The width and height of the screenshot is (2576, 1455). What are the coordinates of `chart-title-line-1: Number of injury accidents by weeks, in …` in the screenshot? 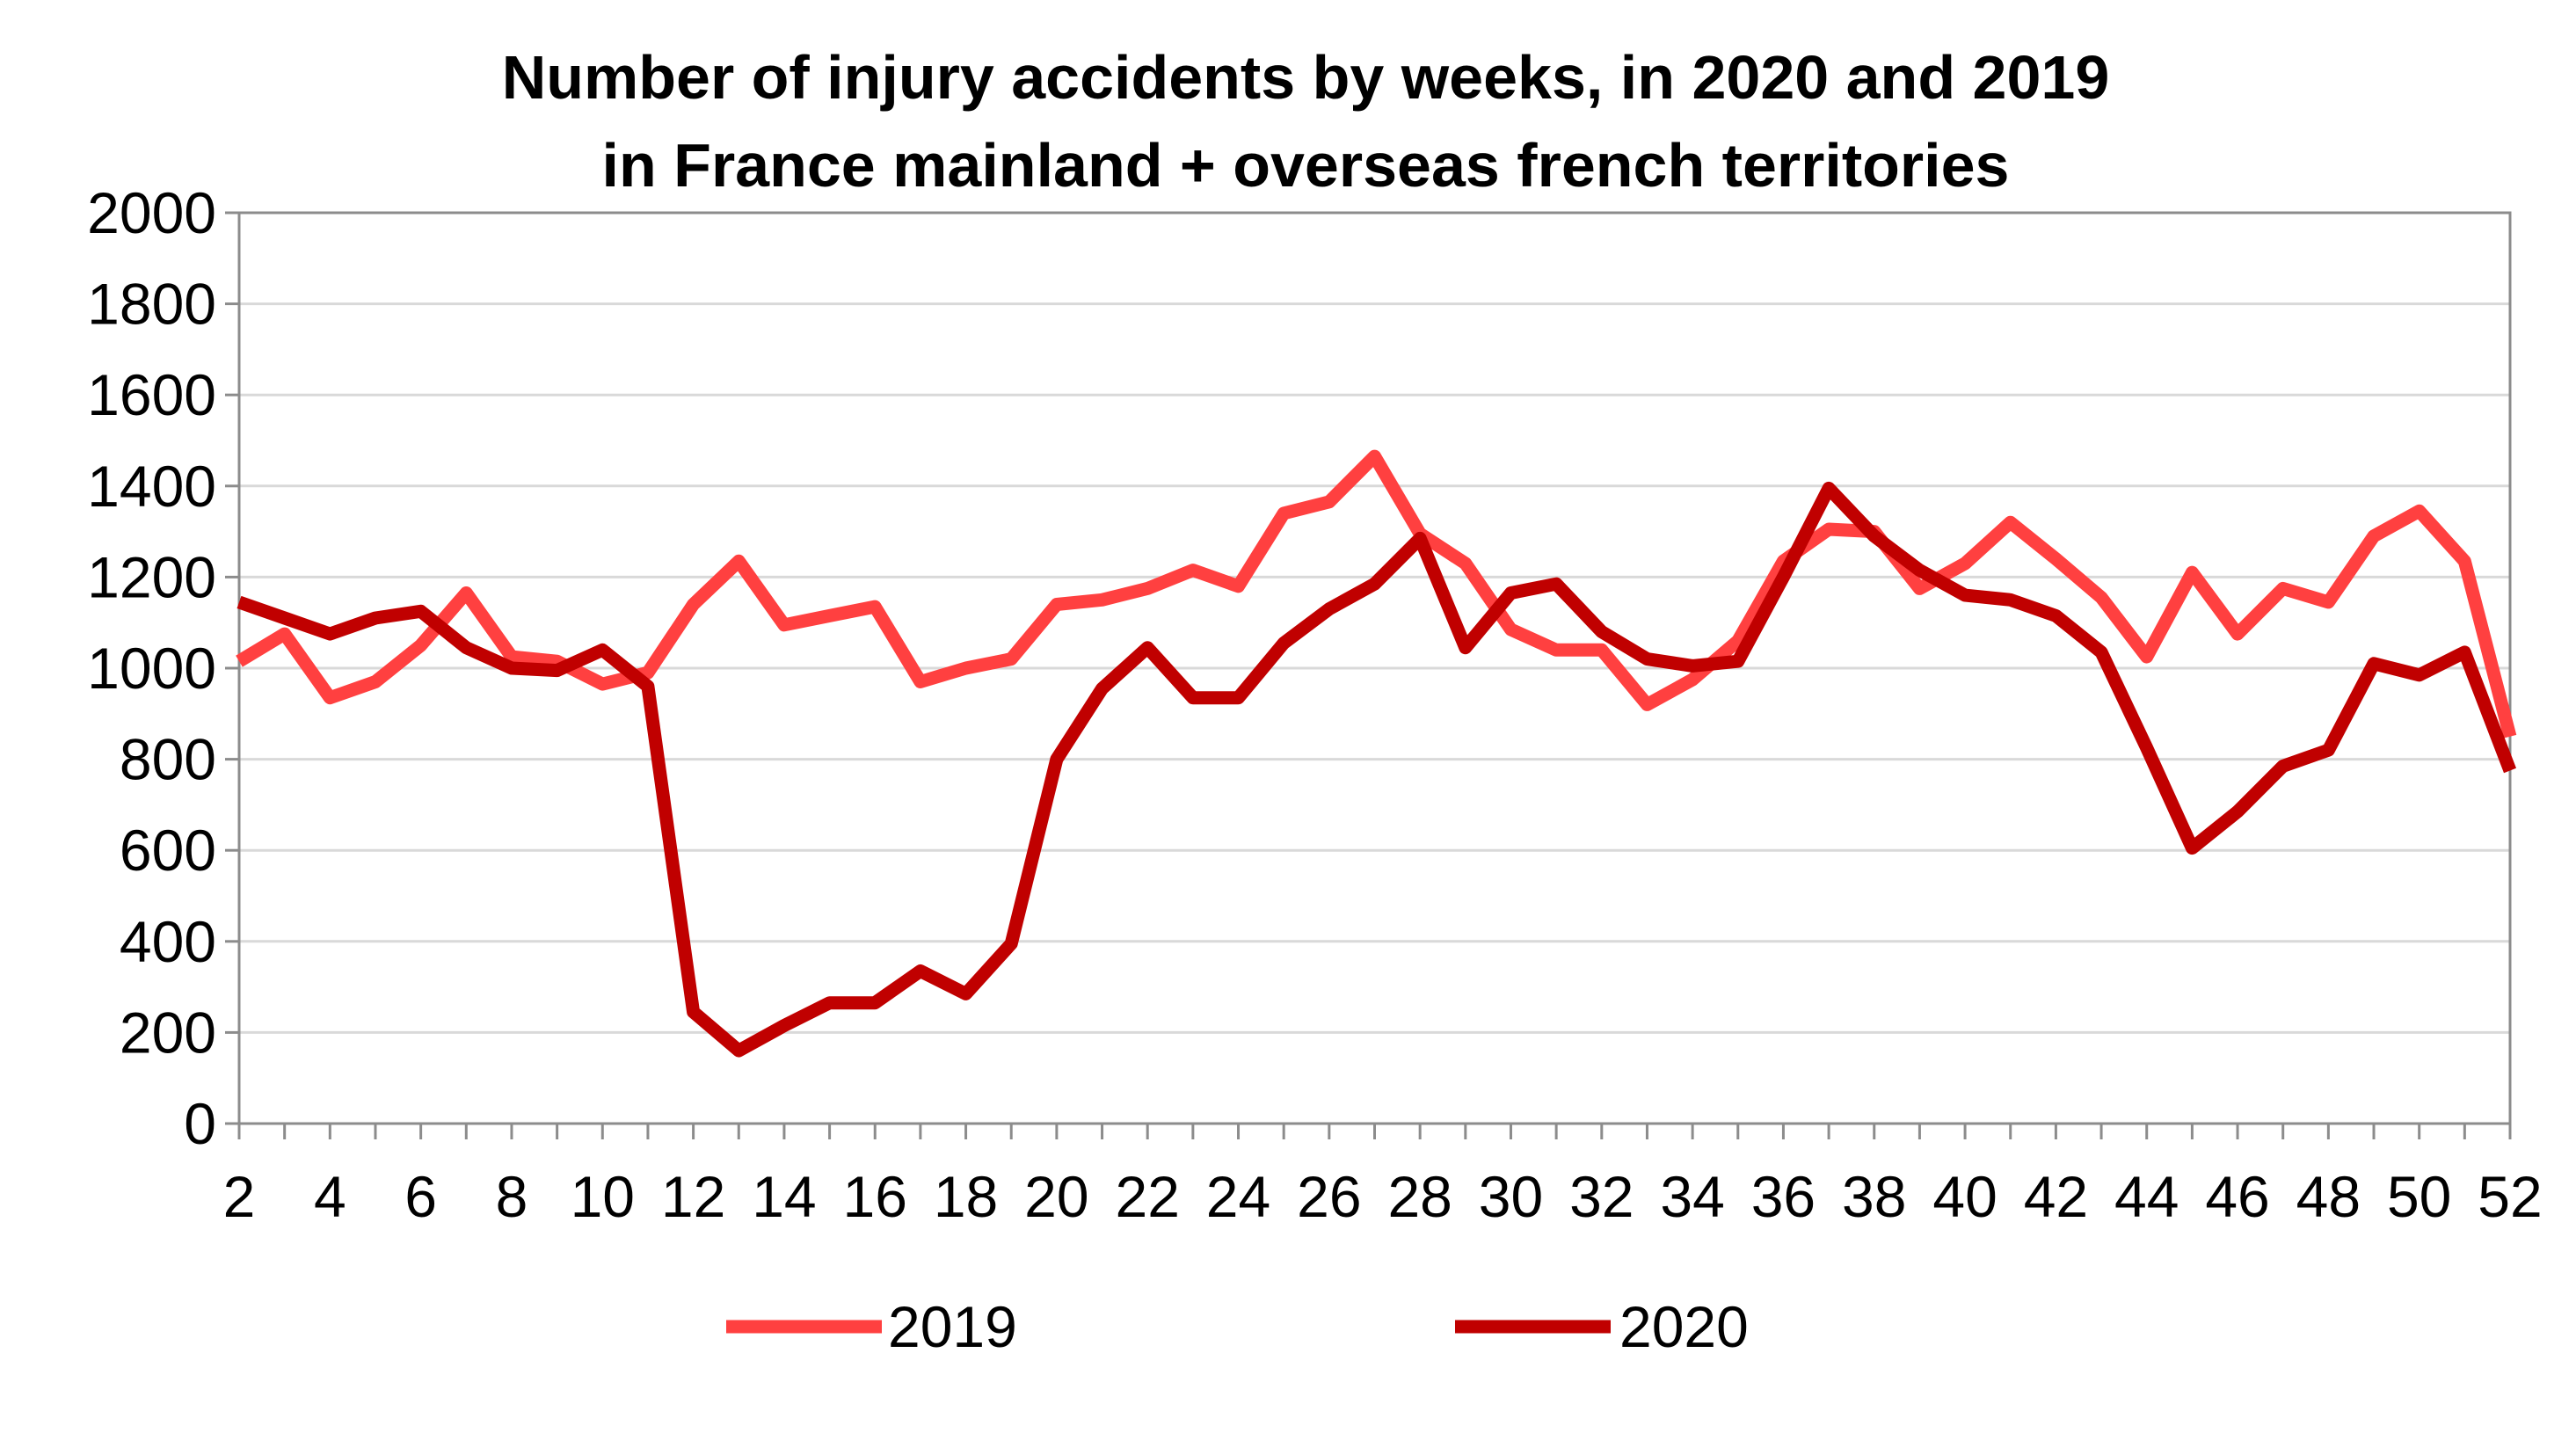 It's located at (1306, 77).